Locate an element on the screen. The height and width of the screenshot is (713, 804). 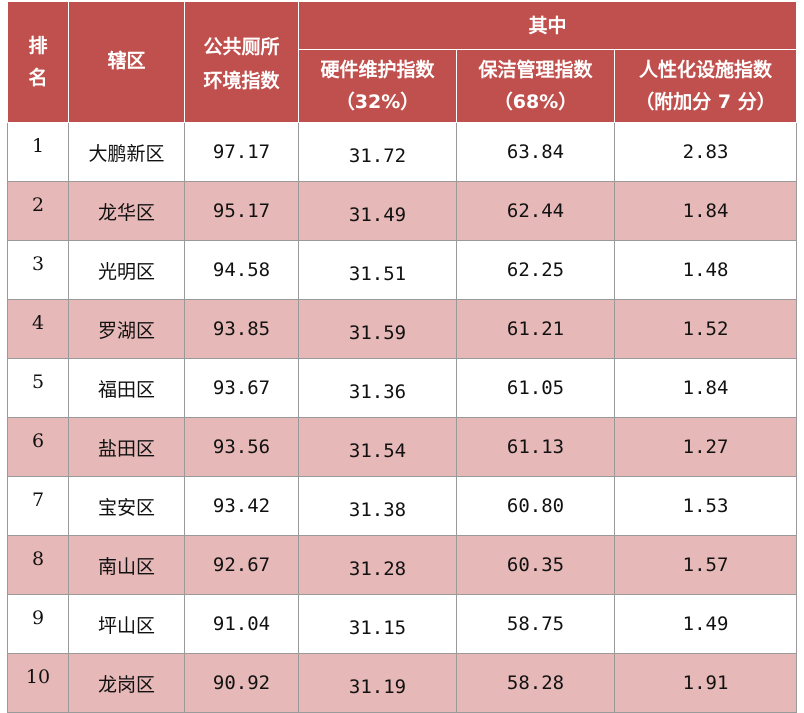
cell-cleaning: 63.84 is located at coordinates (535, 152).